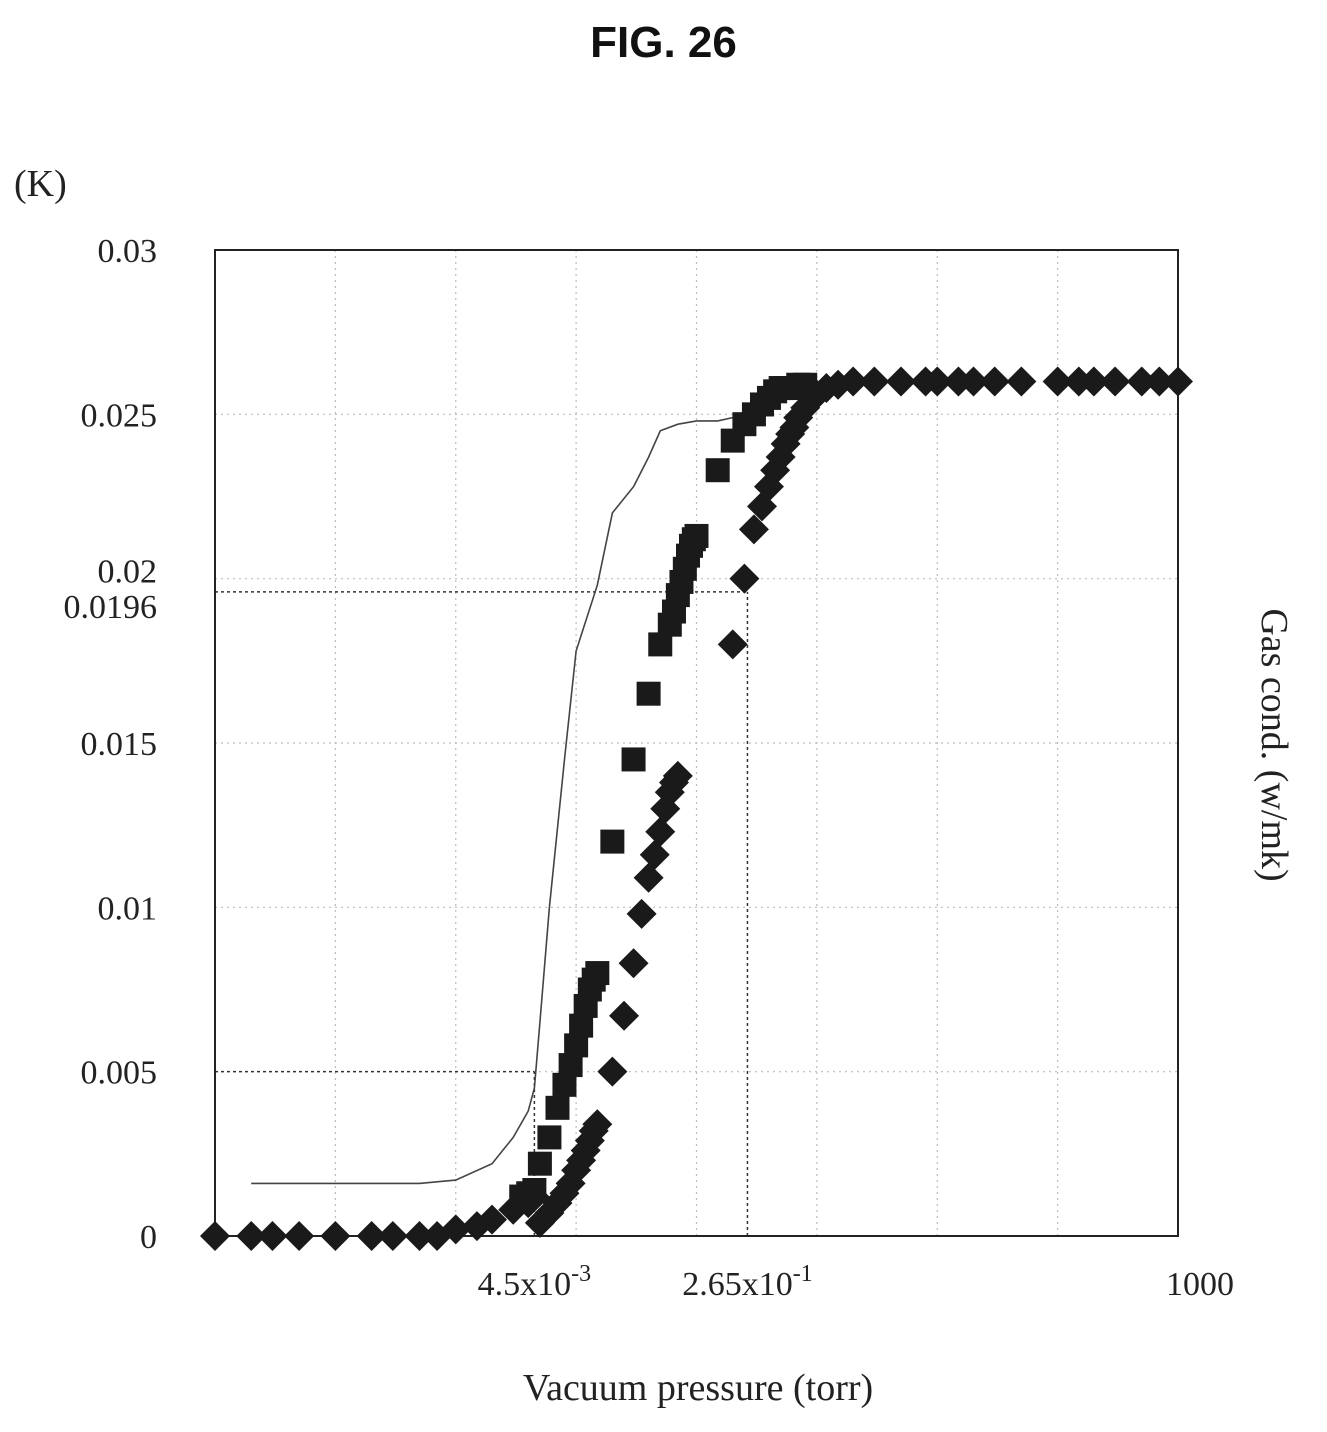  Describe the element at coordinates (535, 1282) in the screenshot. I see `x-tick-label: 4.5x10⁻³` at that location.